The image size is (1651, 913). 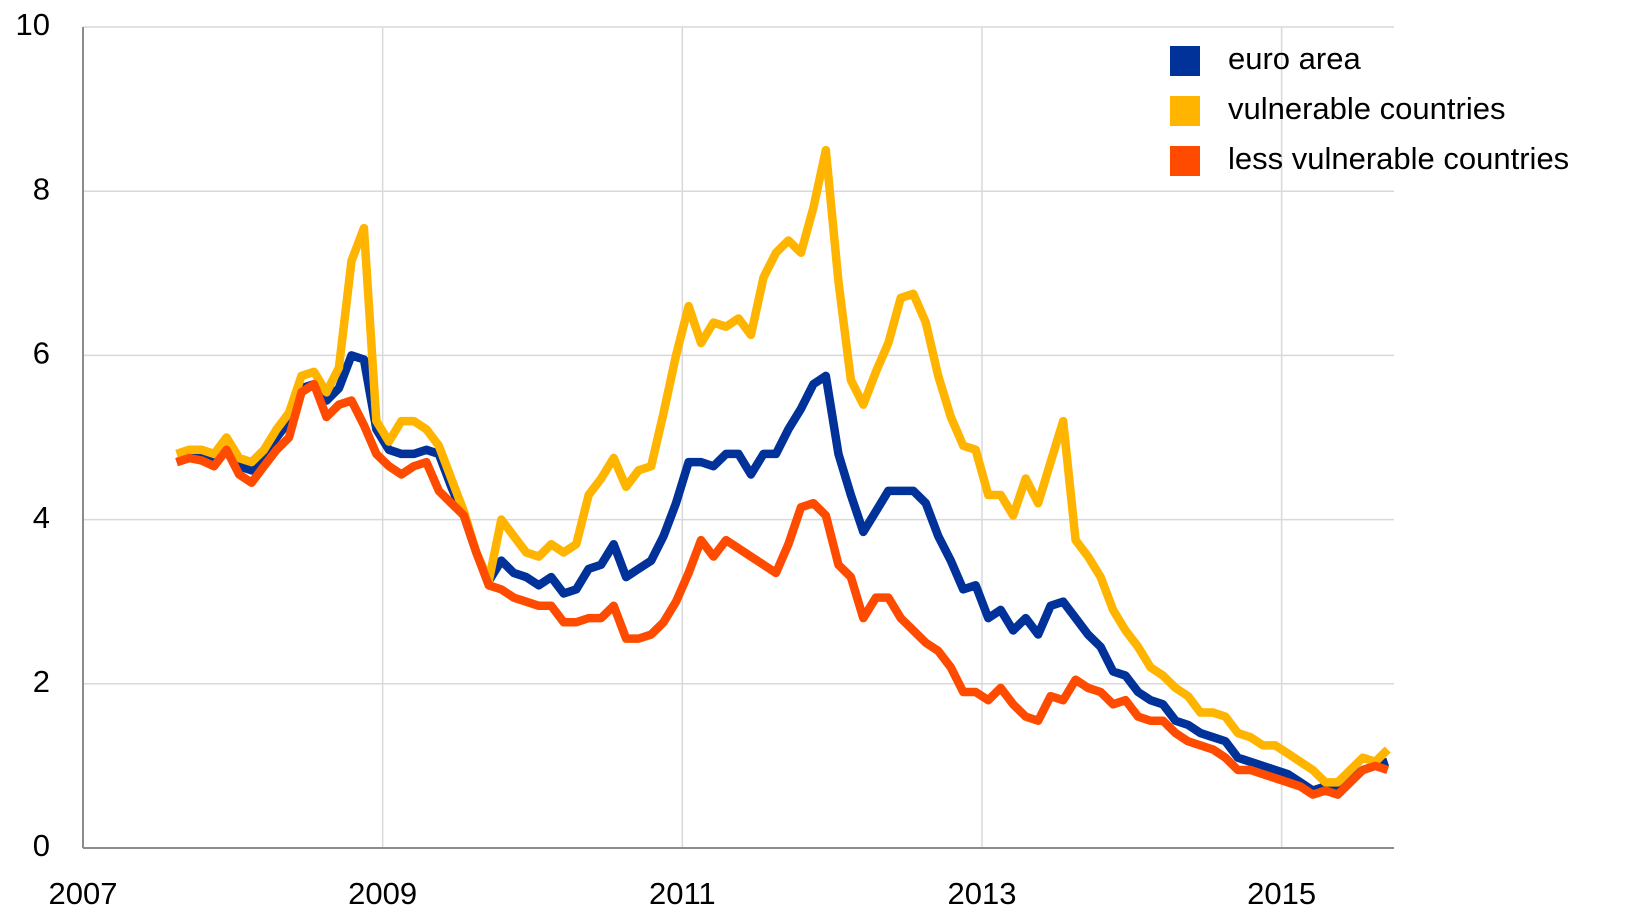 What do you see at coordinates (41, 681) in the screenshot?
I see `y-tick-label: 2` at bounding box center [41, 681].